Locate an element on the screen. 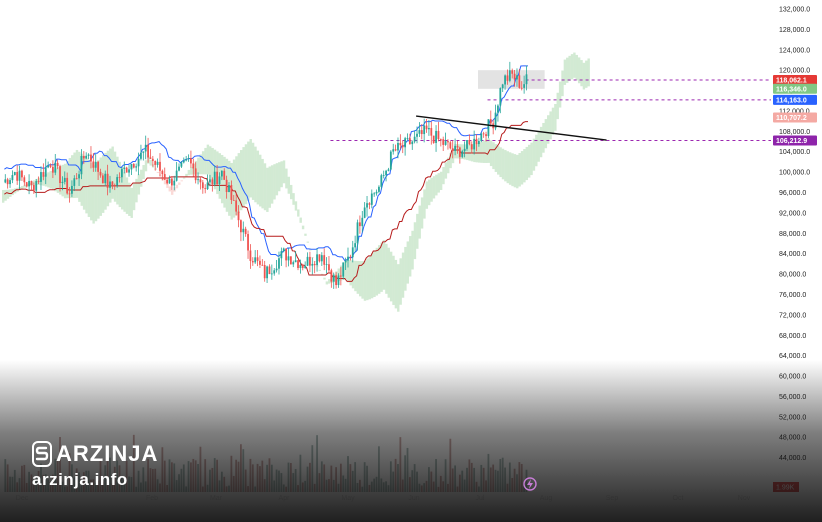 This screenshot has width=822, height=522. time-tick-label: Feb is located at coordinates (152, 498).